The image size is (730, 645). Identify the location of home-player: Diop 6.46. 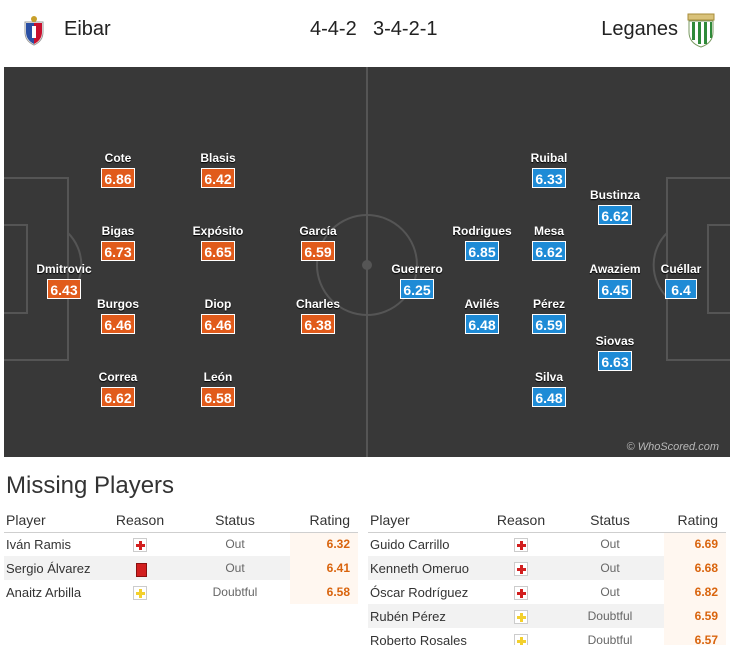
(218, 316).